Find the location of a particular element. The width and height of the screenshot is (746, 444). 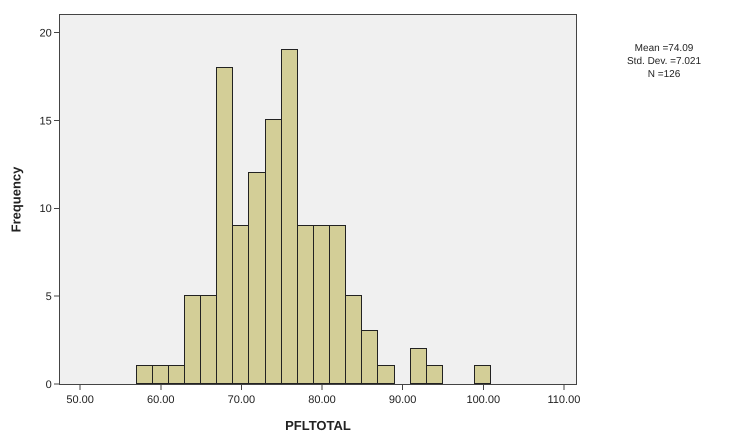

x-tick-label: 100.00 is located at coordinates (483, 400).